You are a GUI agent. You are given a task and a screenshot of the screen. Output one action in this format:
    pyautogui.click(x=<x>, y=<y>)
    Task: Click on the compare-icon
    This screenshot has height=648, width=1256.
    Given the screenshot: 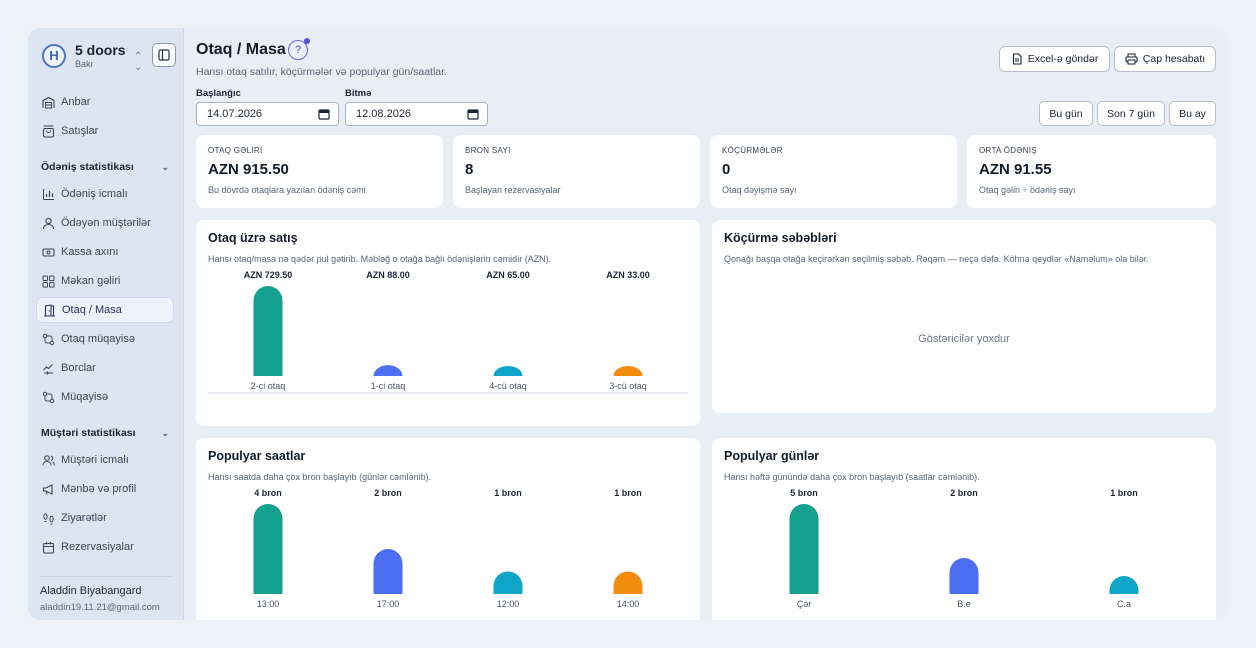 What is the action you would take?
    pyautogui.click(x=48, y=339)
    